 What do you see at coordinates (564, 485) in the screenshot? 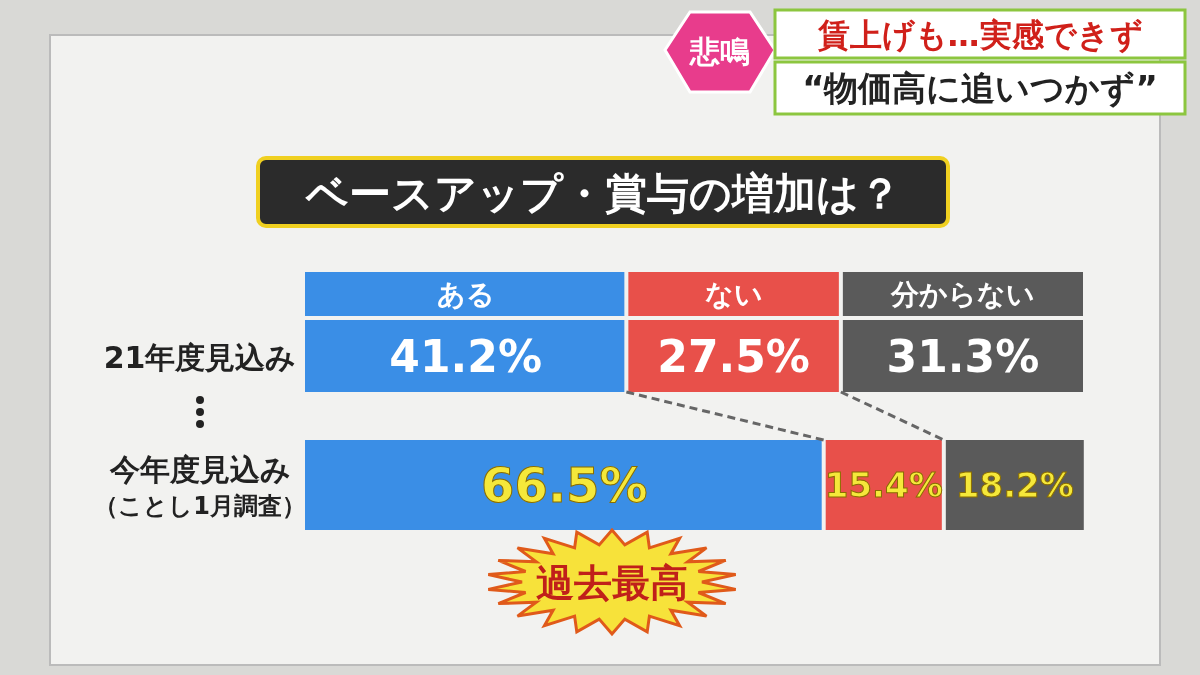
I see `data-label: 66.5%` at bounding box center [564, 485].